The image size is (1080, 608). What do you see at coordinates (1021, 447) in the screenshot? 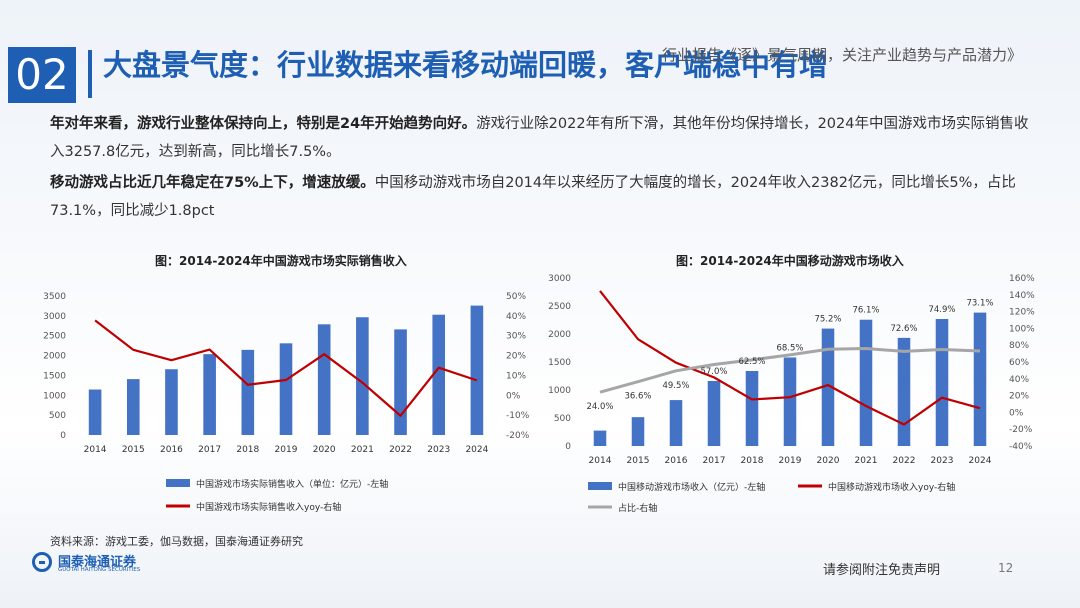
I see `right-axis-tick: -40%` at bounding box center [1021, 447].